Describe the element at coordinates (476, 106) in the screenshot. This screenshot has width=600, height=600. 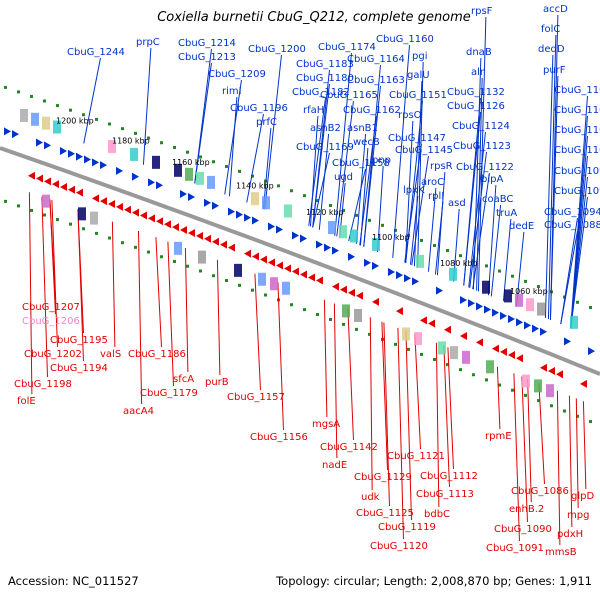
I see `forward-gene-label: CbuG_1126` at that location.